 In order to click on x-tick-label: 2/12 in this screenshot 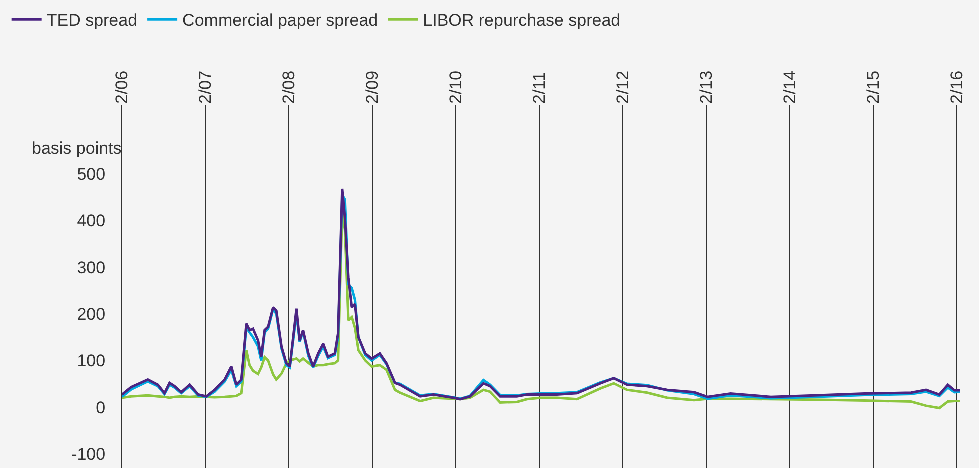, I will do `click(622, 87)`.